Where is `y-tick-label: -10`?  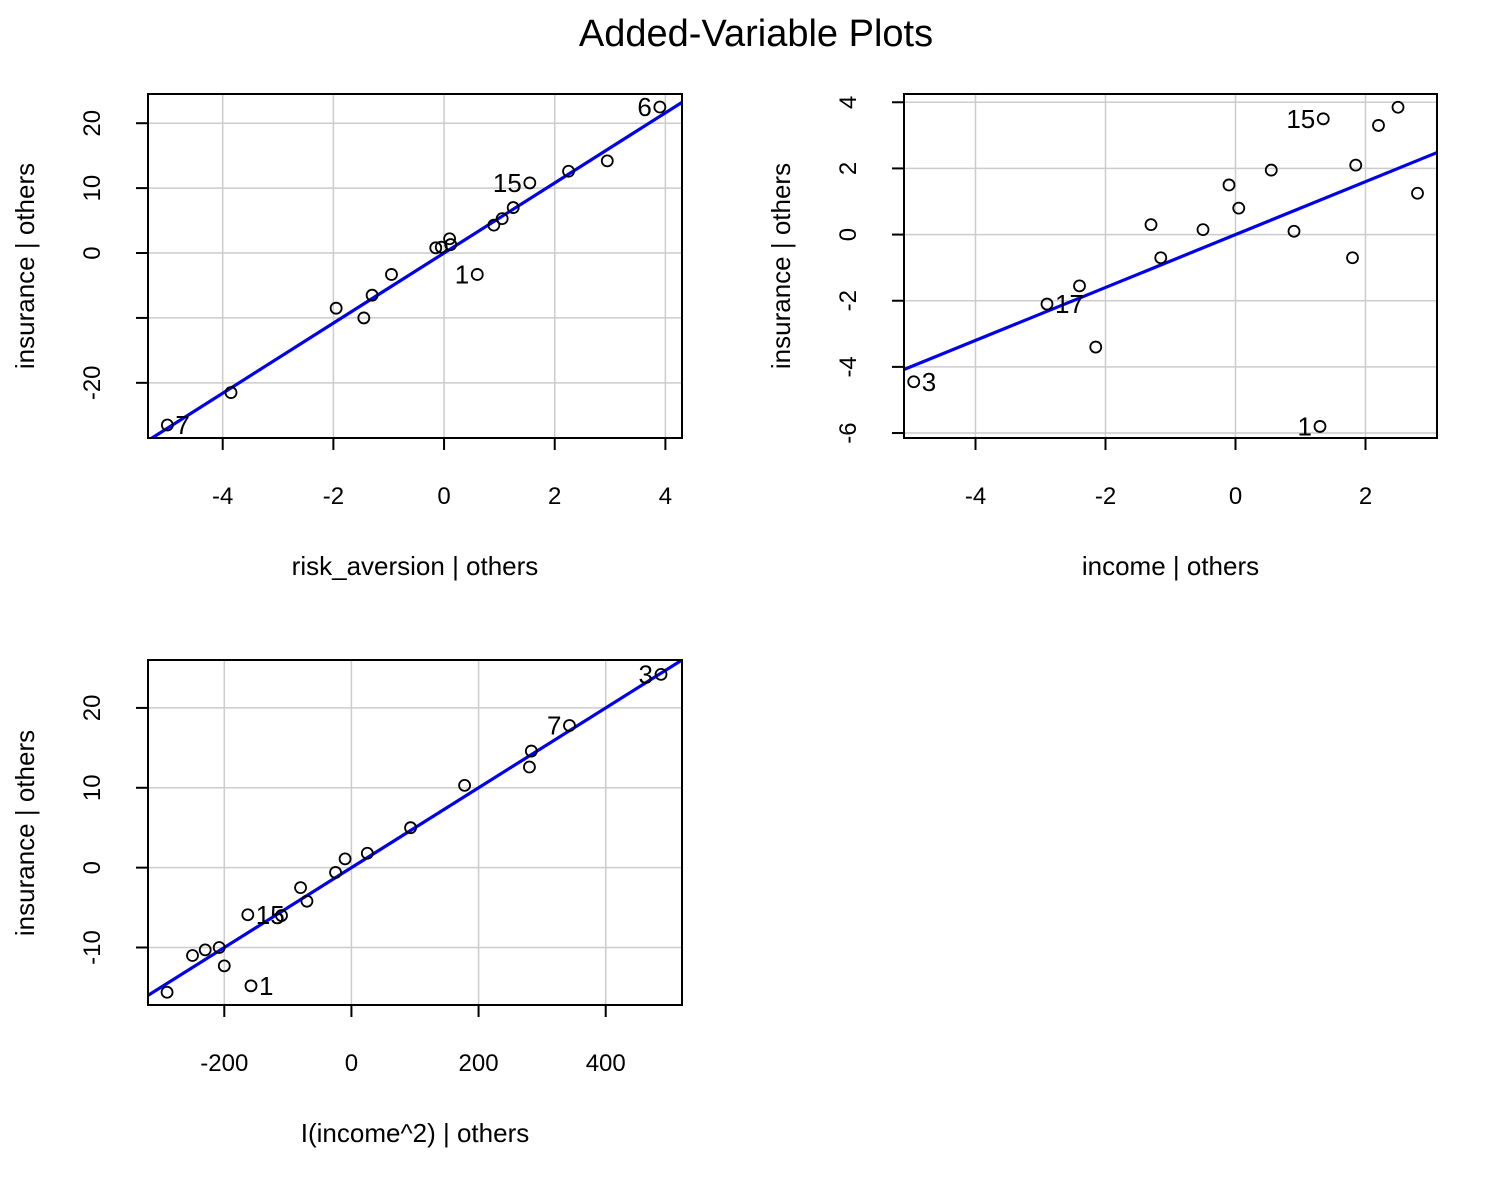
y-tick-label: -10 is located at coordinates (92, 947).